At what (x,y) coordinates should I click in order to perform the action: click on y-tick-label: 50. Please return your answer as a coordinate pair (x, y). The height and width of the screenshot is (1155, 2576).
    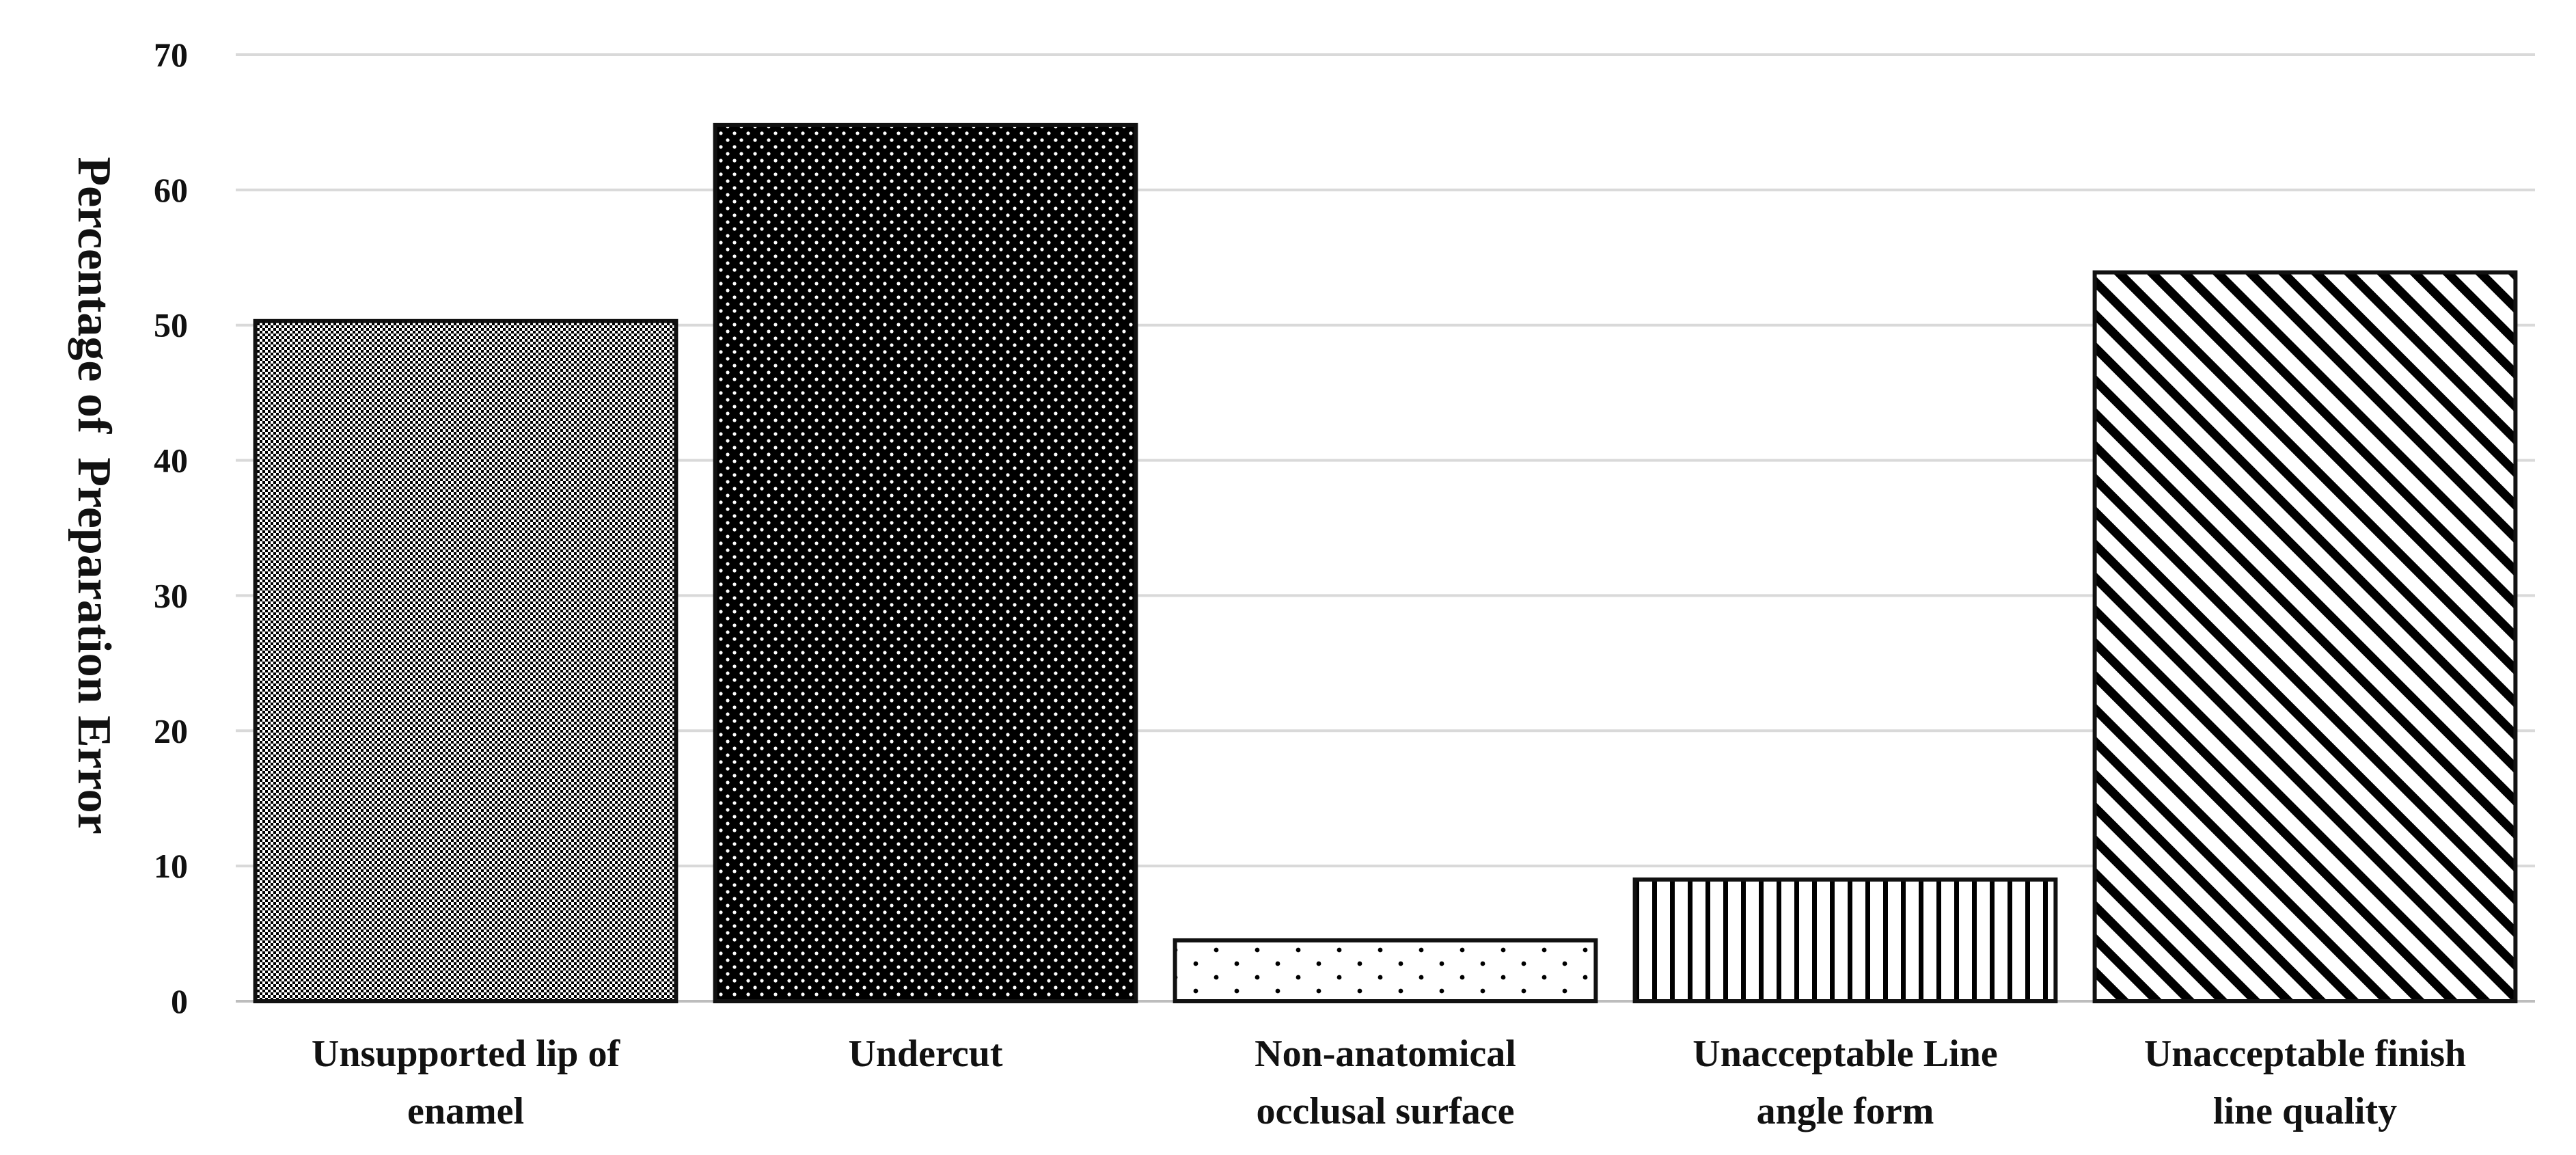
    Looking at the image, I should click on (171, 325).